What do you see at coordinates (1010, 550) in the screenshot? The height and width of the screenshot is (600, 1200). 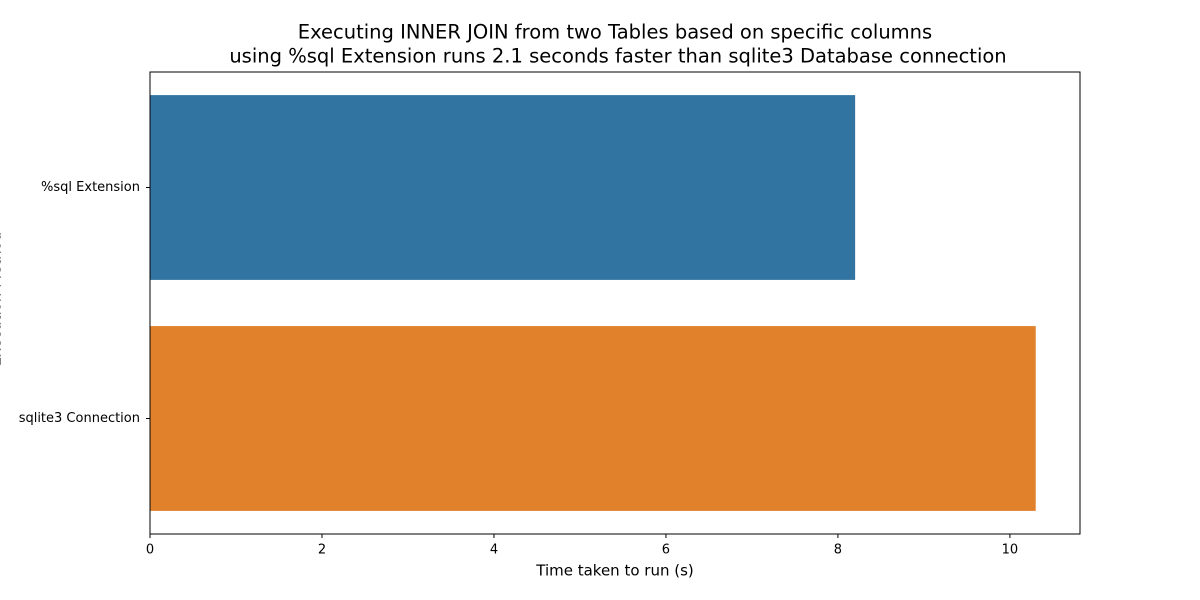 I see `x-tick-label: 10` at bounding box center [1010, 550].